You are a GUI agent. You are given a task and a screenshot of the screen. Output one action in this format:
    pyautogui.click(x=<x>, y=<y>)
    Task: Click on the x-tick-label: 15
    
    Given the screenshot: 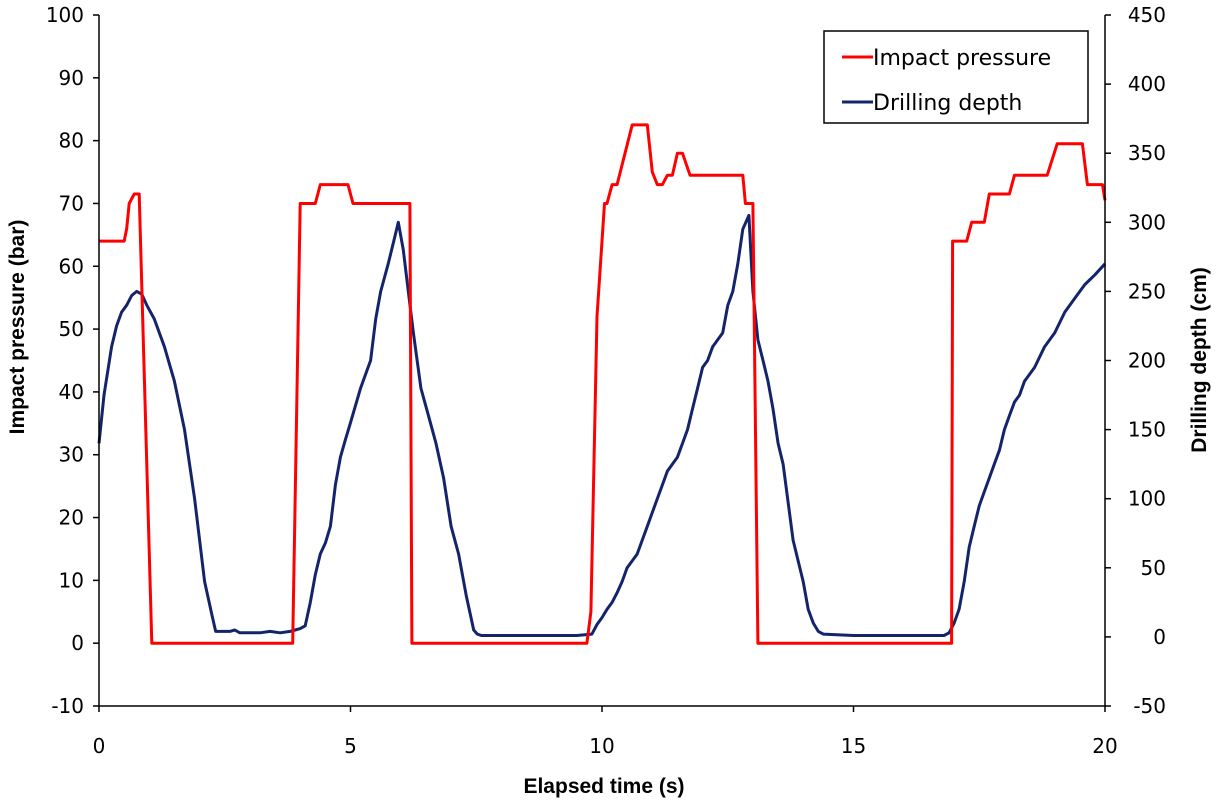 What is the action you would take?
    pyautogui.click(x=853, y=746)
    